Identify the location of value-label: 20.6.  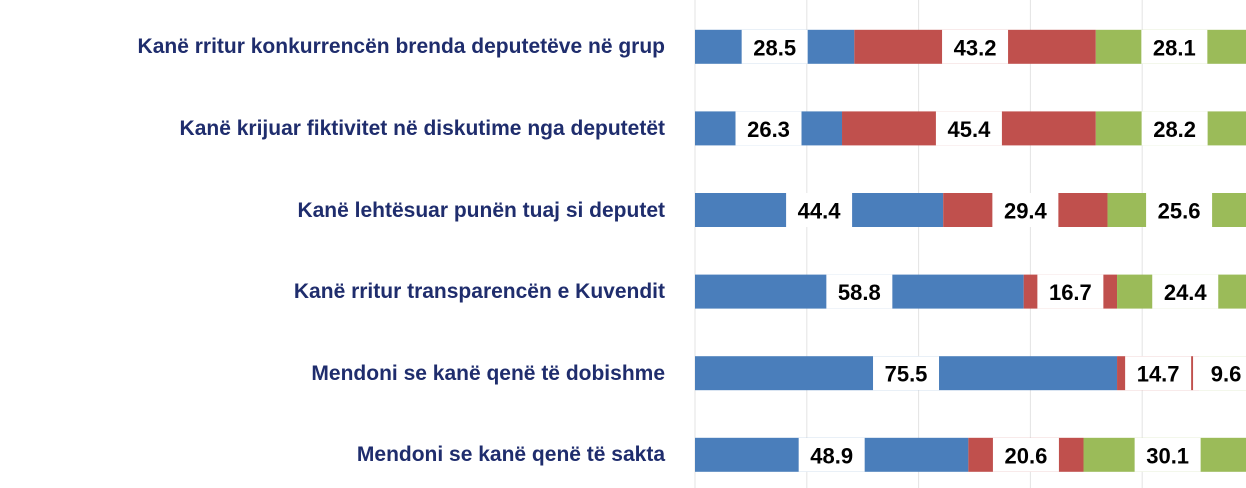
(1026, 455).